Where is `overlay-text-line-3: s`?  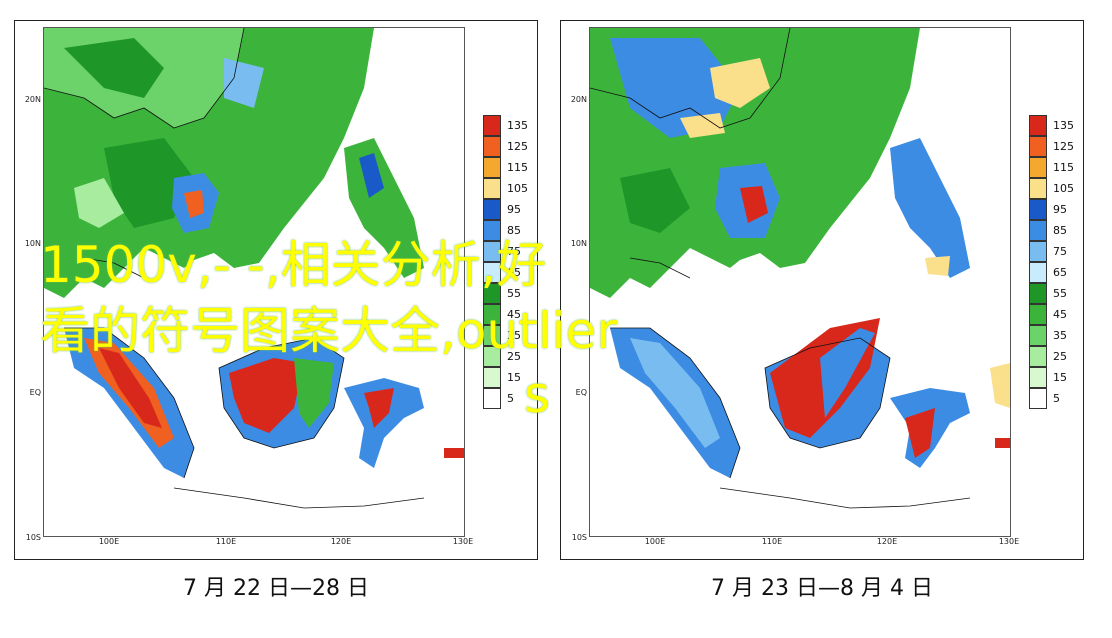 overlay-text-line-3: s is located at coordinates (537, 395).